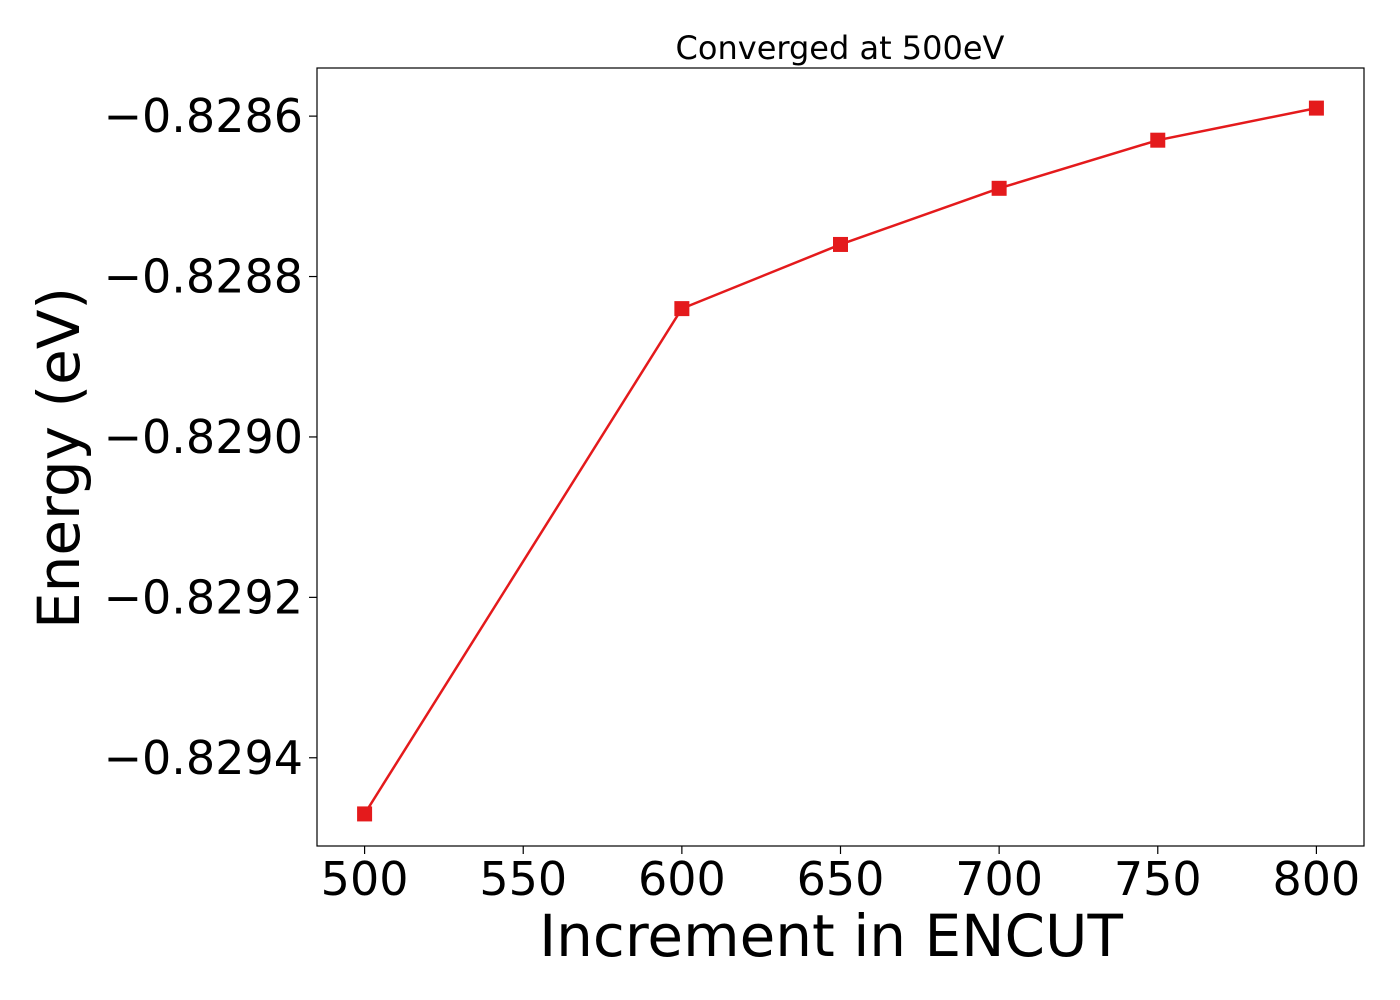 This screenshot has height=1000, width=1400. I want to click on x-tick-label: 550, so click(523, 879).